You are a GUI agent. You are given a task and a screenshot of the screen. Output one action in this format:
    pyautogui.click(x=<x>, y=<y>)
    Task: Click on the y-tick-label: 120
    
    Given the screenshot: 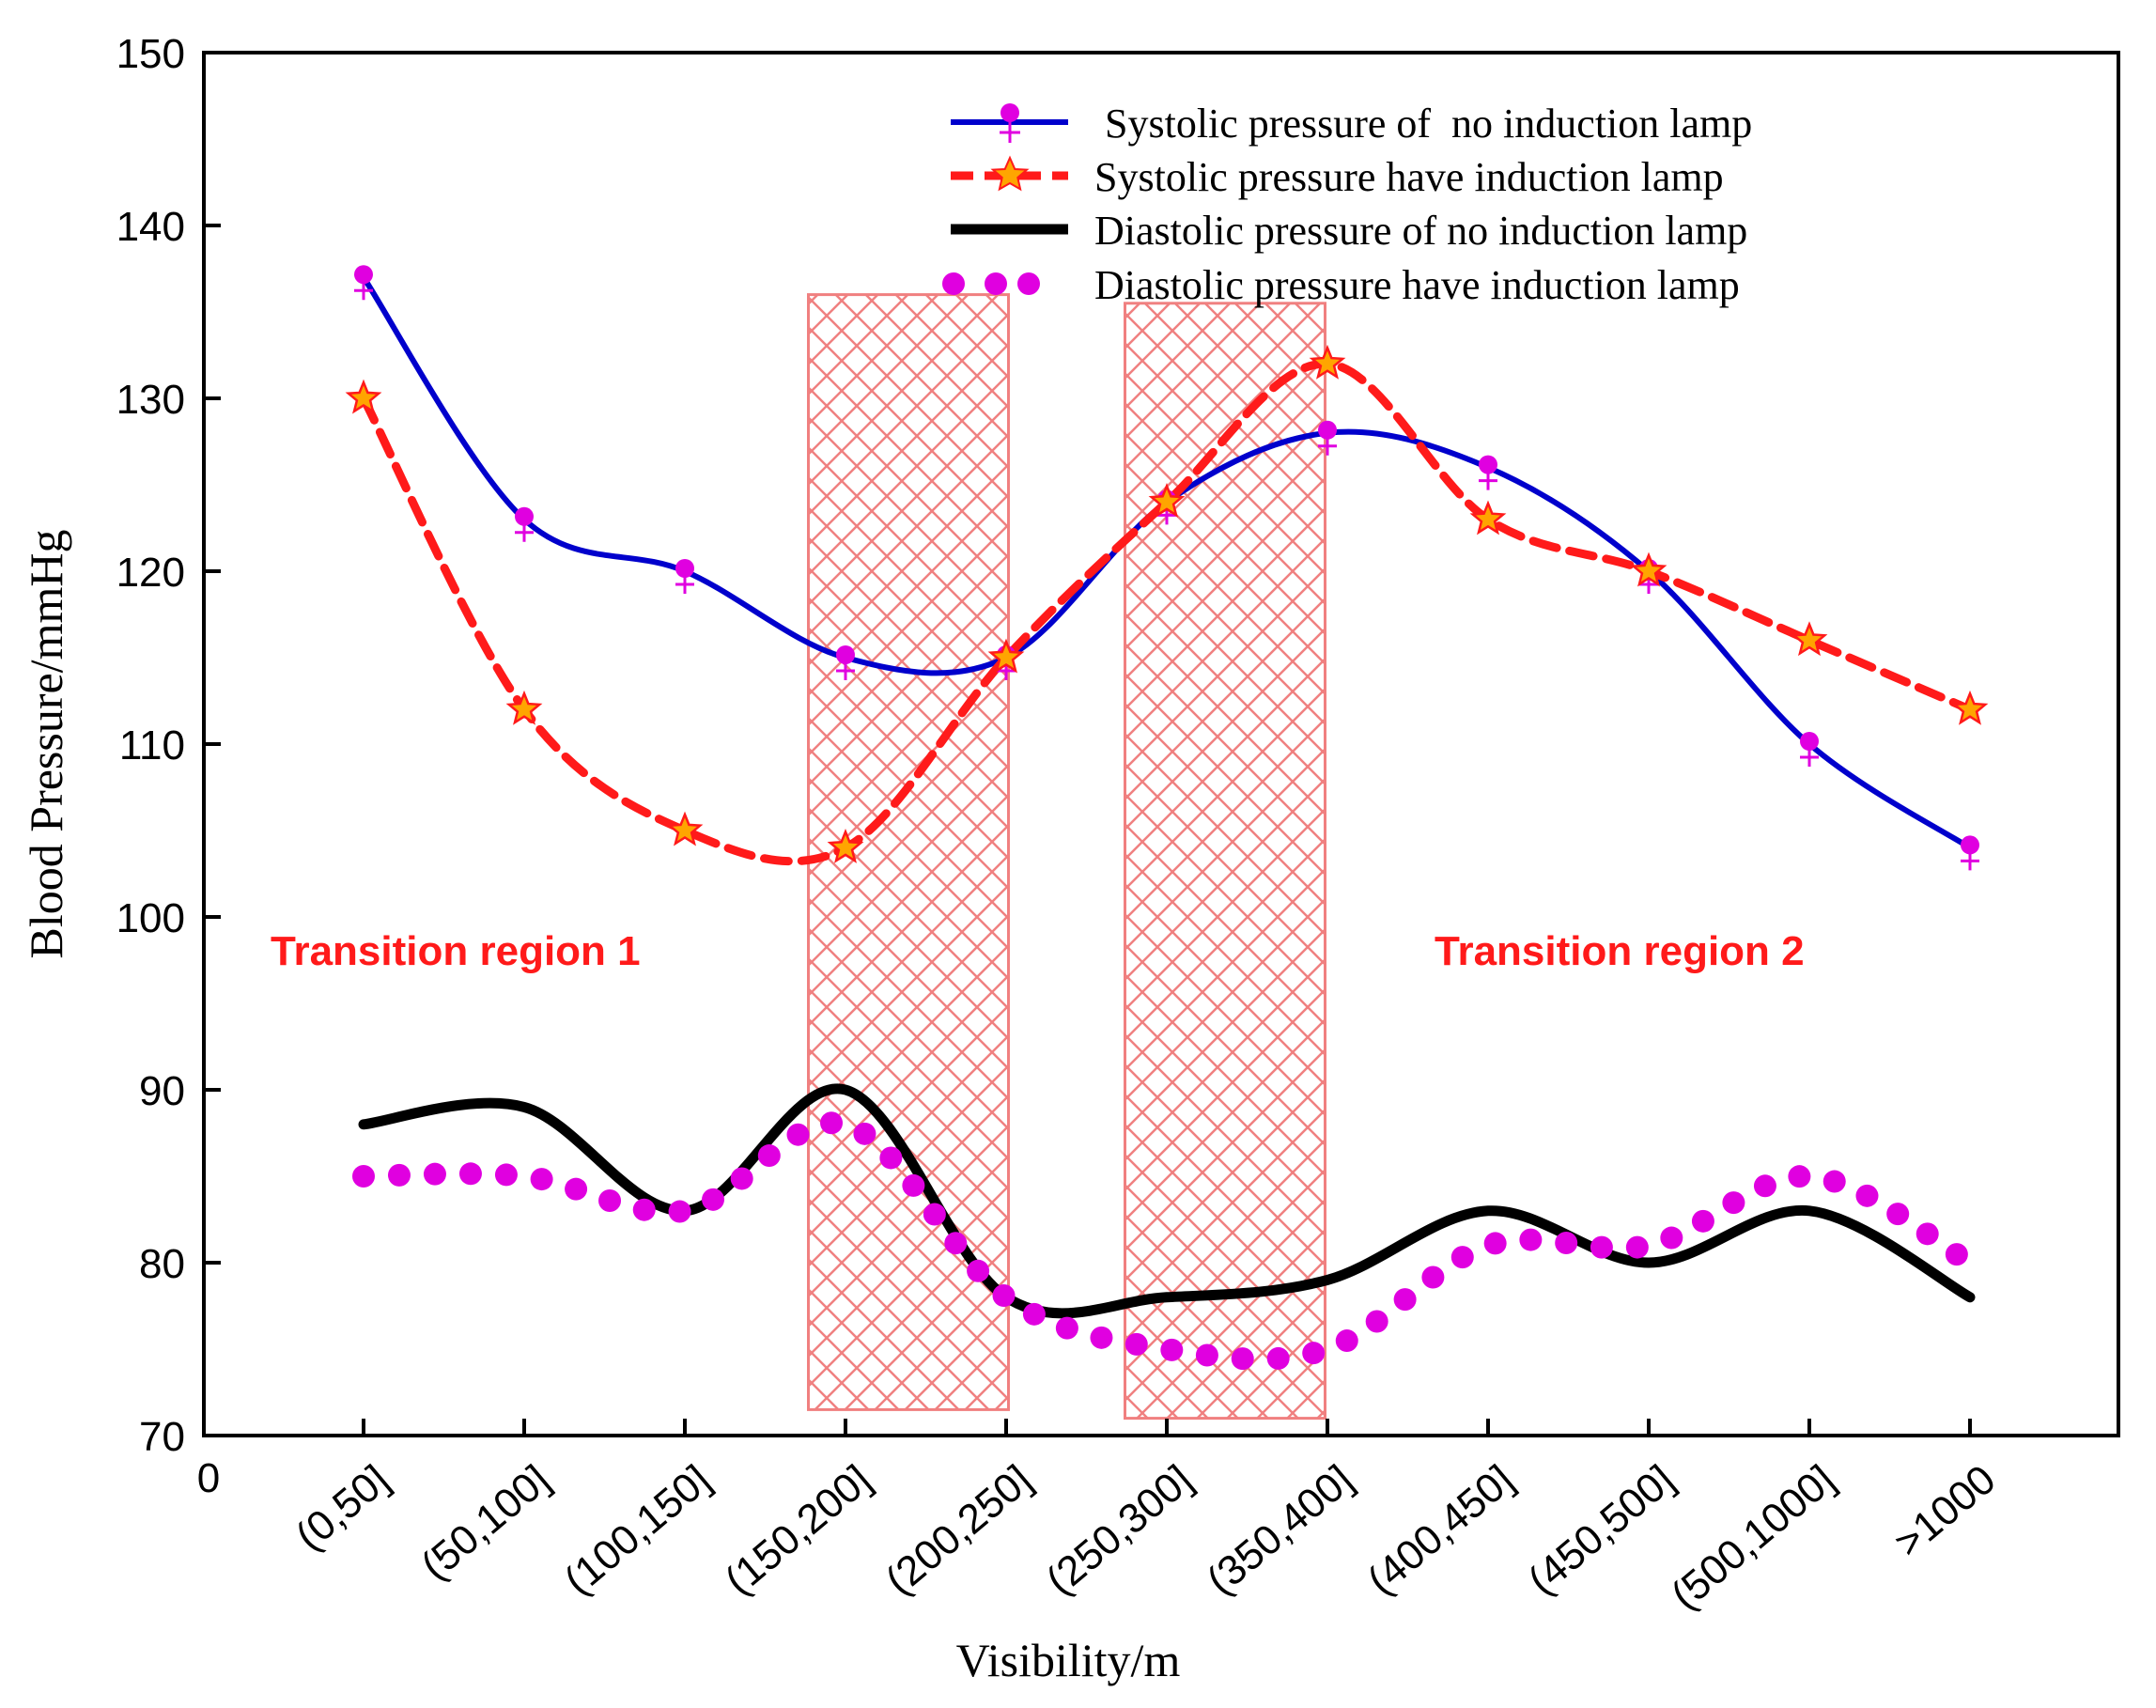 What is the action you would take?
    pyautogui.click(x=151, y=573)
    